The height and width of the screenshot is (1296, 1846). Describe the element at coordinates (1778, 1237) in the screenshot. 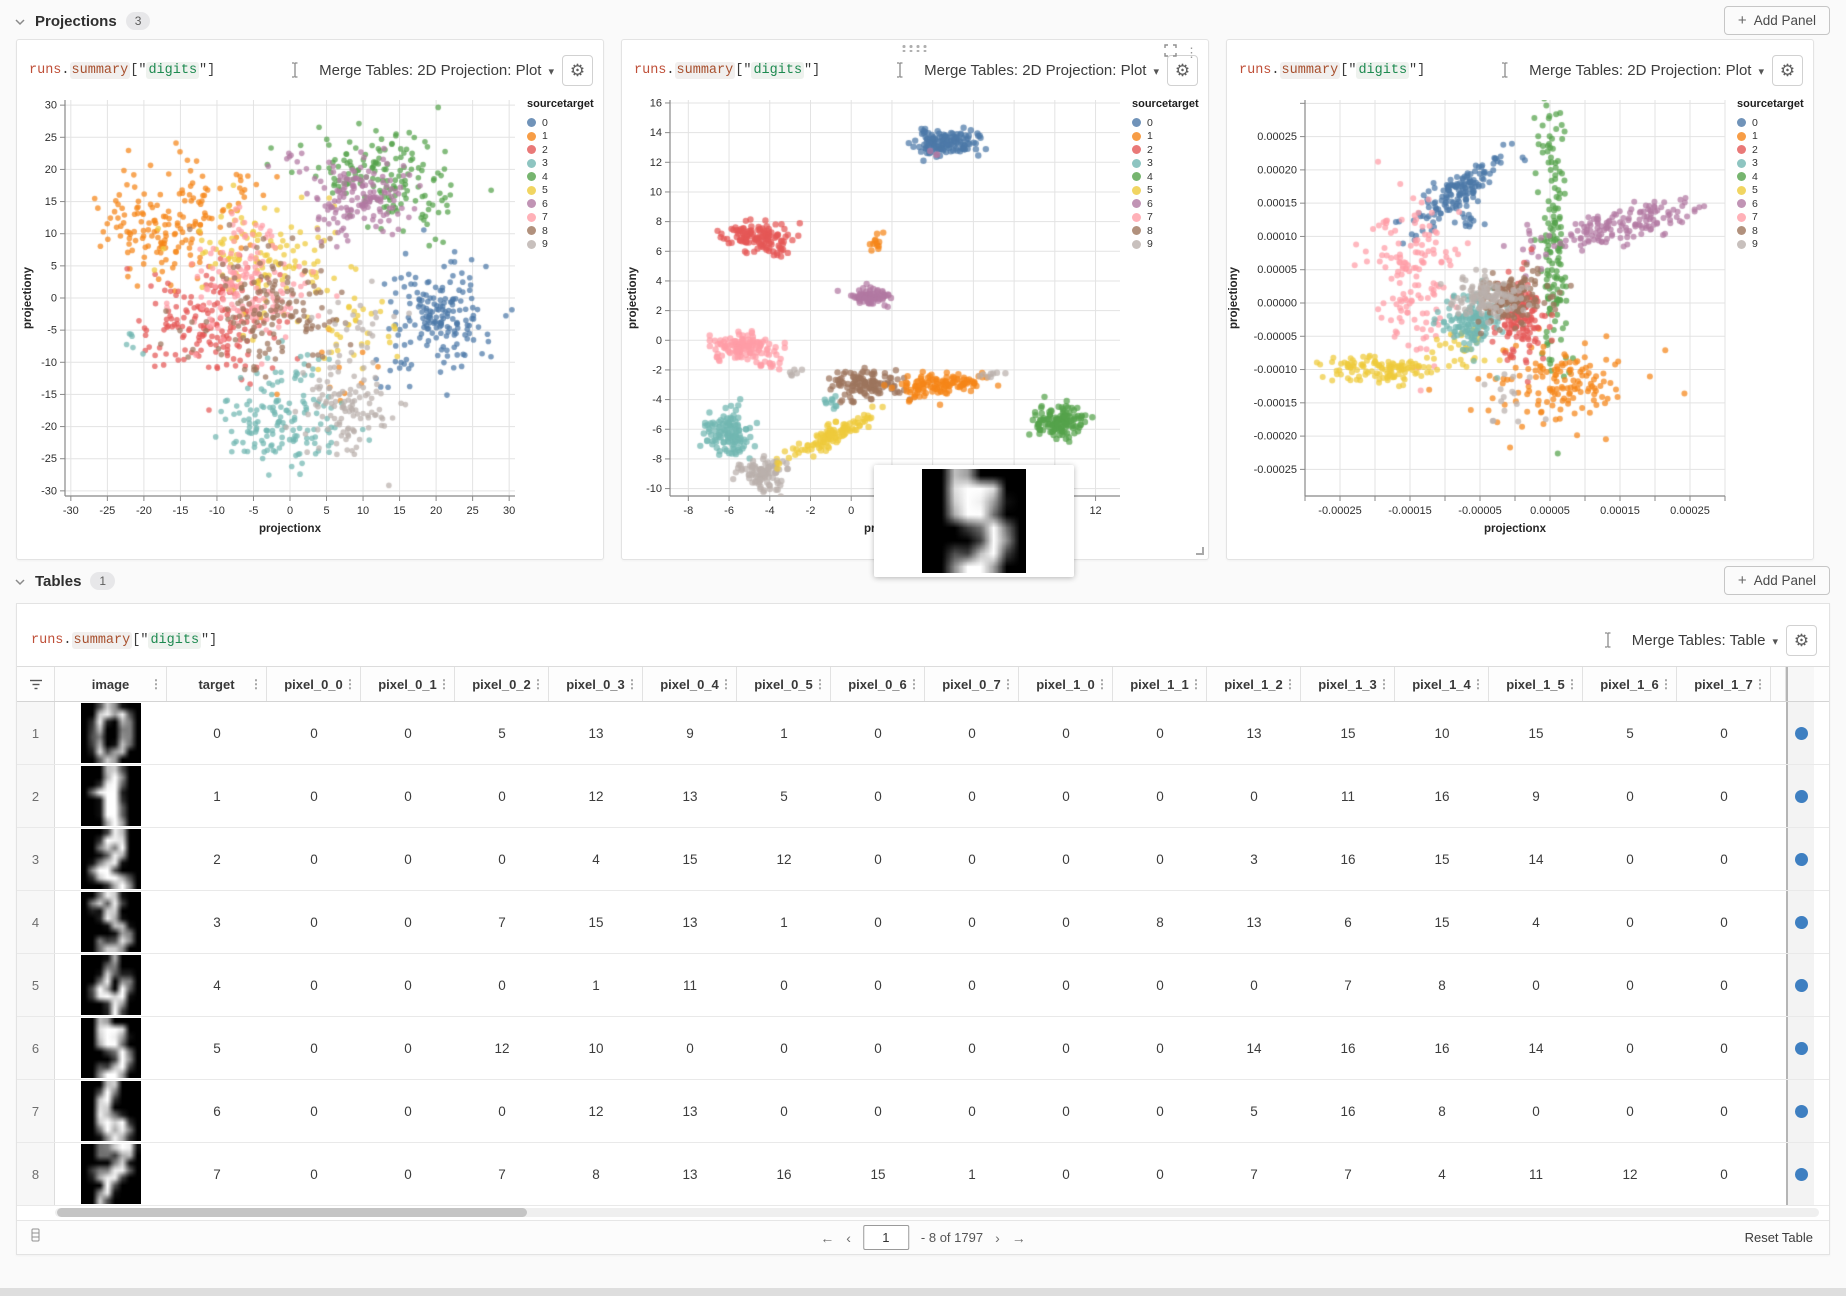

I see `reset-table-button: Reset Table` at that location.